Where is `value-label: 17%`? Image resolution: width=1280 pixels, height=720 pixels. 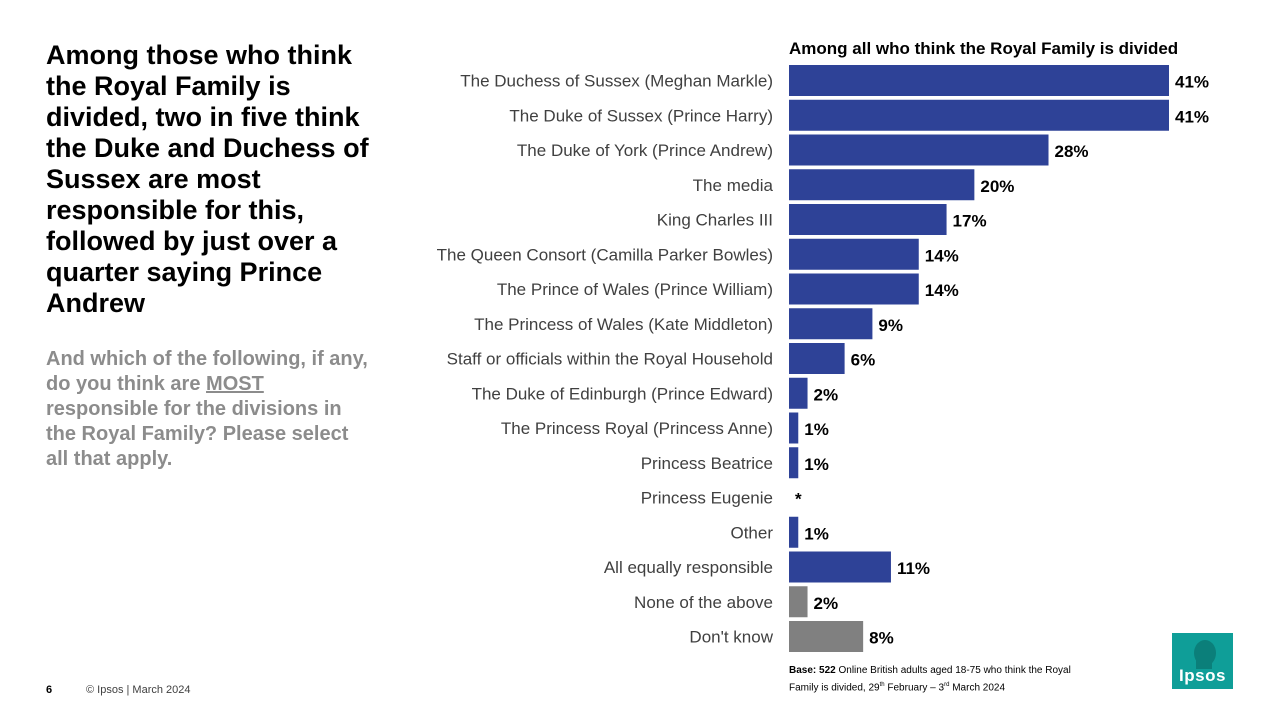 value-label: 17% is located at coordinates (970, 221).